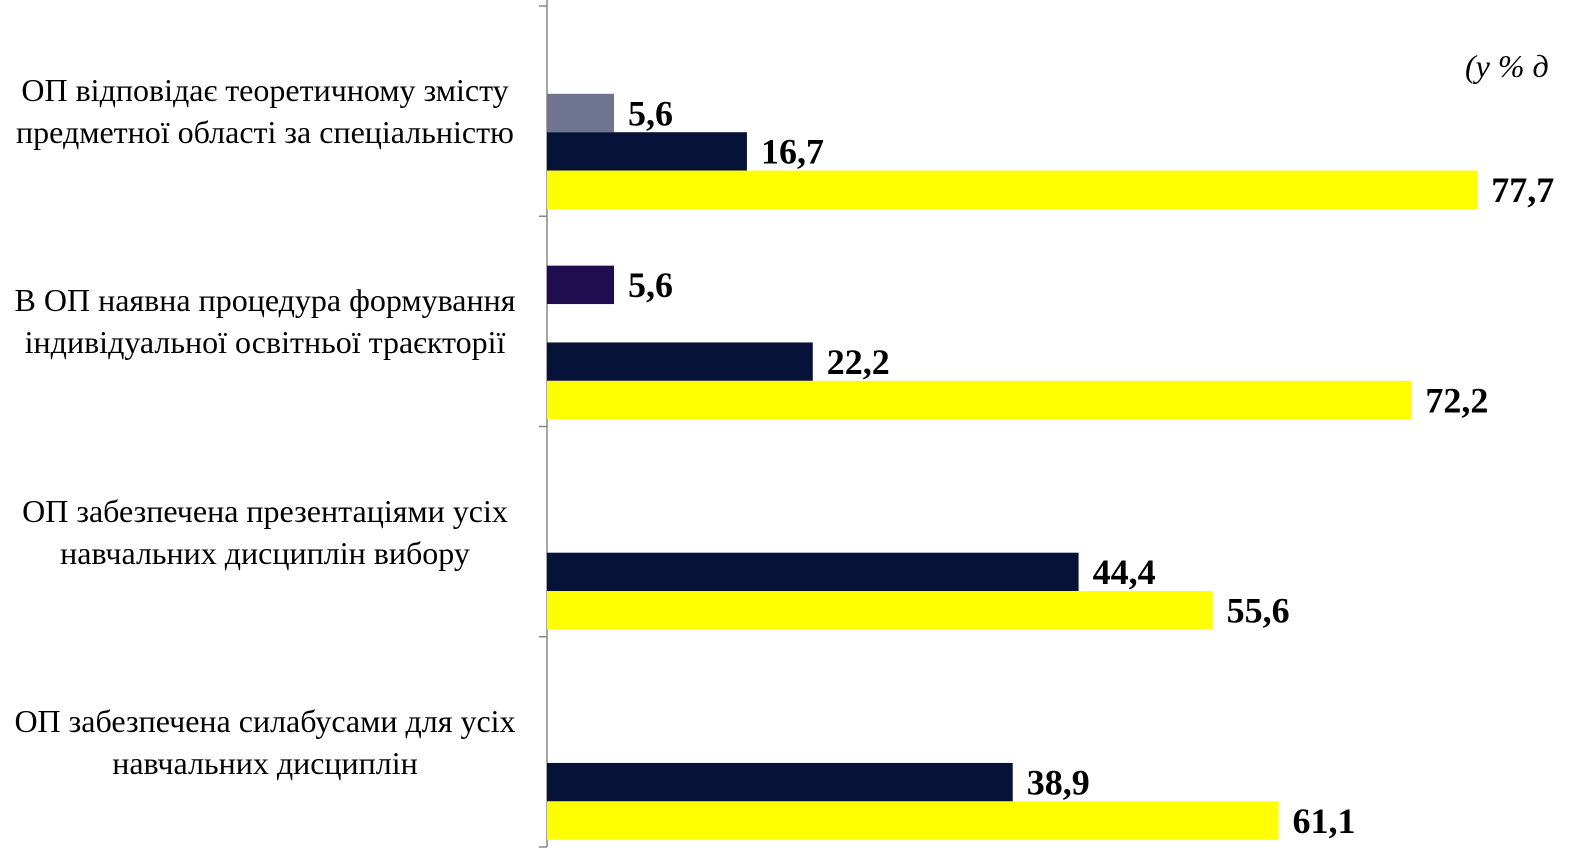 Image resolution: width=1591 pixels, height=859 pixels. What do you see at coordinates (1258, 611) in the screenshot?
I see `value-label: 55,6` at bounding box center [1258, 611].